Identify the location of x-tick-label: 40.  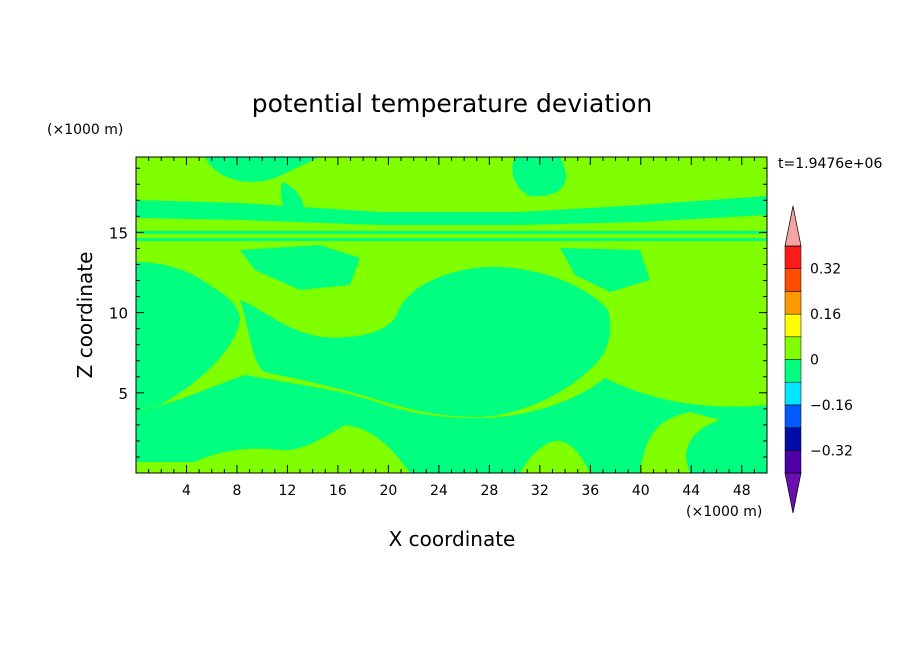
(641, 491).